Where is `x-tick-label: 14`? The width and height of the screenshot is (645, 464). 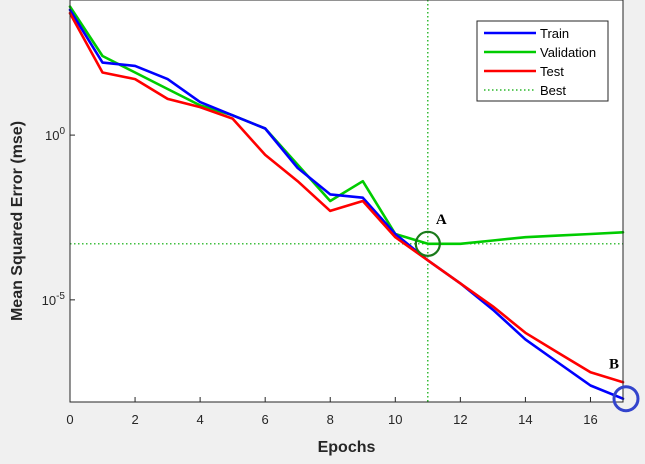 x-tick-label: 14 is located at coordinates (525, 419).